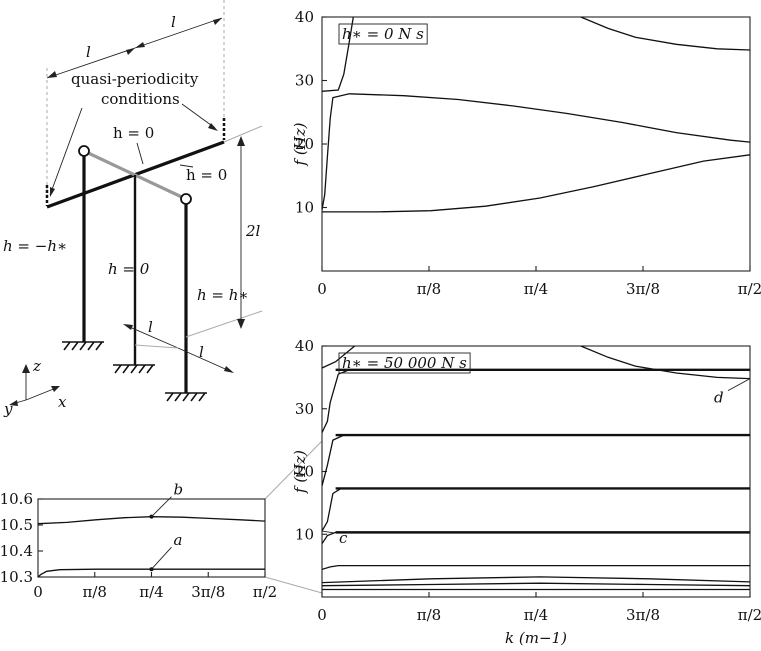  I want to click on label-l-top-left: l, so click(88, 52).